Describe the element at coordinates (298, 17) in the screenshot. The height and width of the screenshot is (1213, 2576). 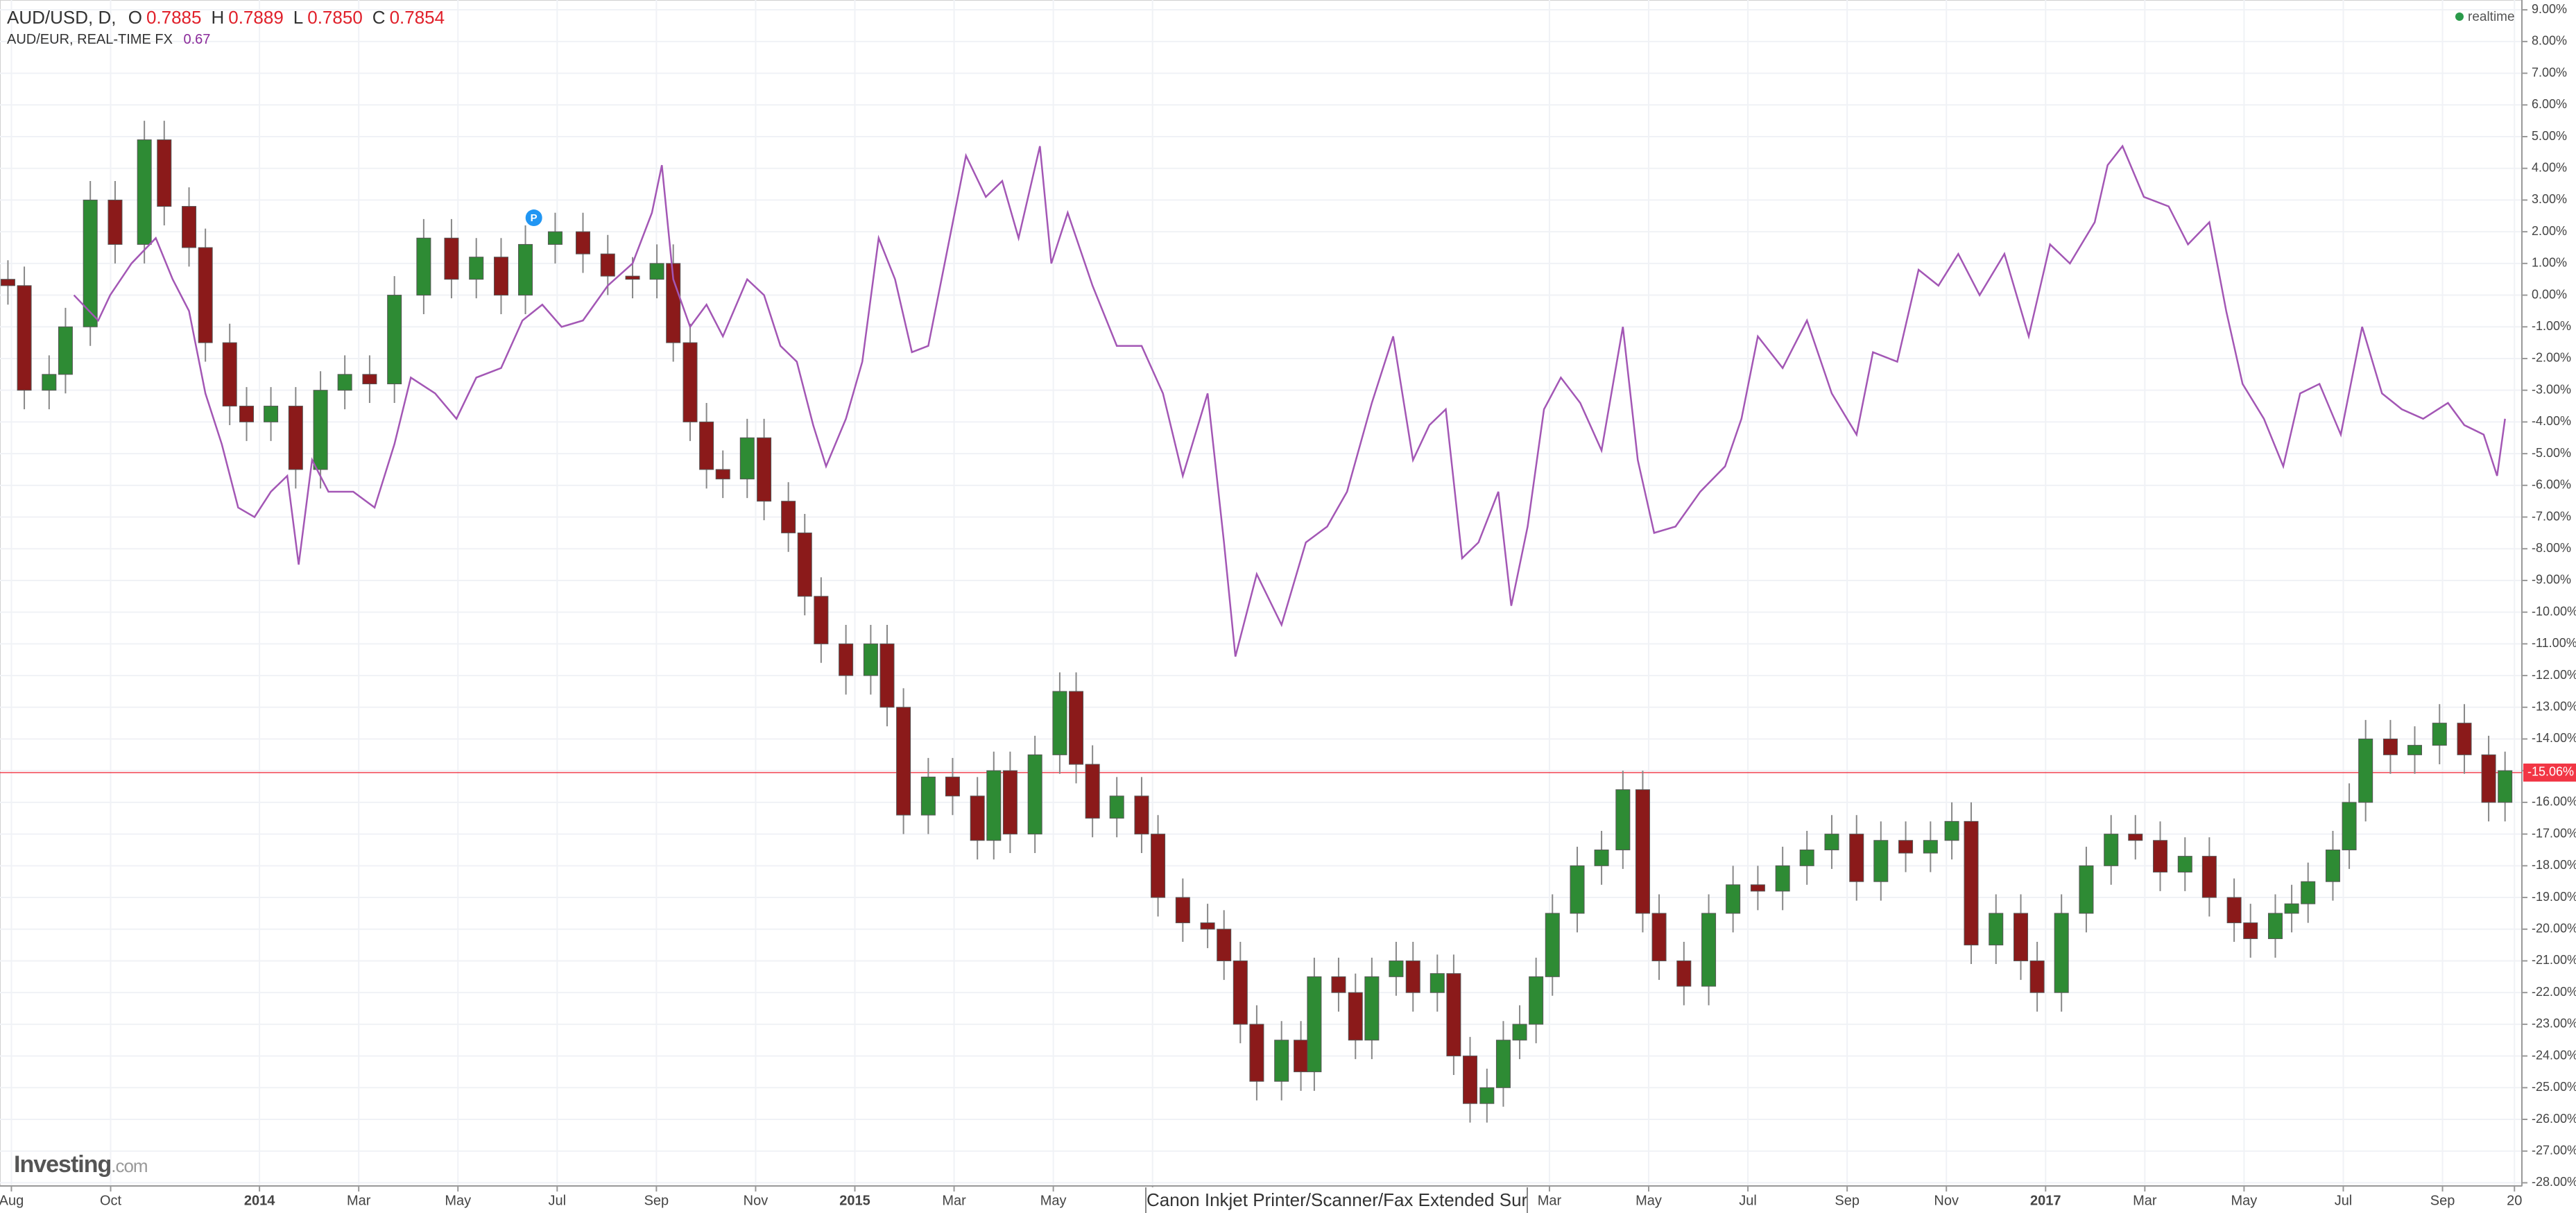
I see `ohlc-key: L` at that location.